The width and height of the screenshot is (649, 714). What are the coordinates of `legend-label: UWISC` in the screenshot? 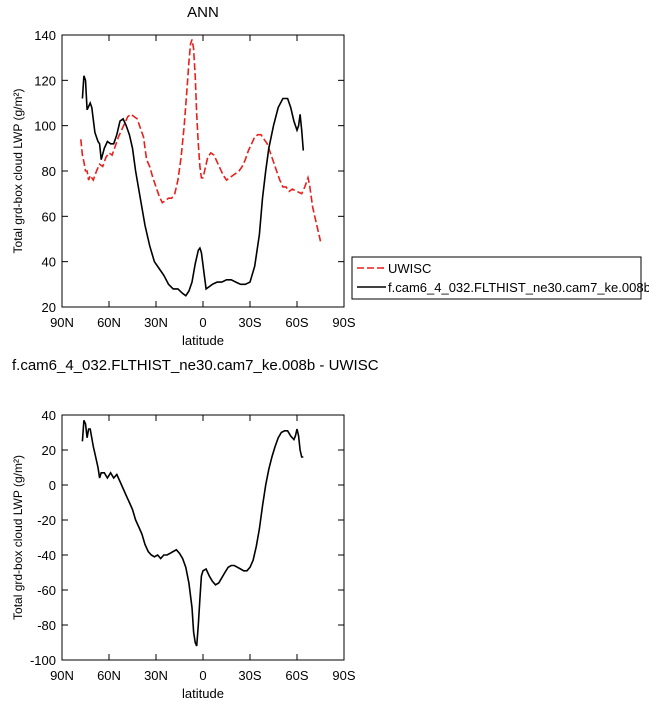 It's located at (409, 268).